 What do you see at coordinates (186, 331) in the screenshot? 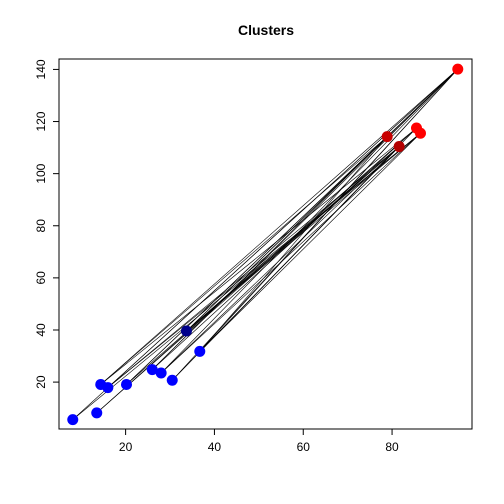
I see `cluster-1-center` at bounding box center [186, 331].